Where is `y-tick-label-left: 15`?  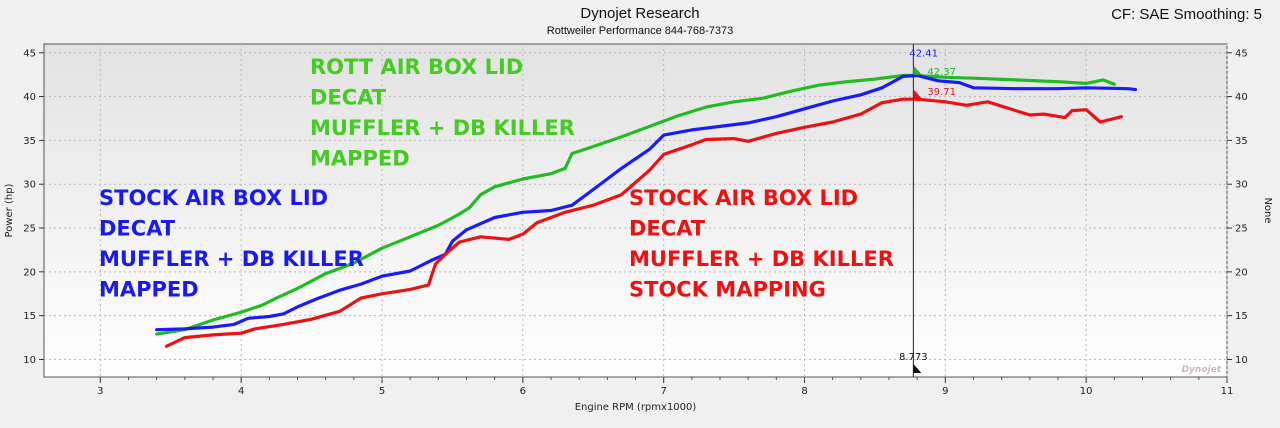 y-tick-label-left: 15 is located at coordinates (29, 316).